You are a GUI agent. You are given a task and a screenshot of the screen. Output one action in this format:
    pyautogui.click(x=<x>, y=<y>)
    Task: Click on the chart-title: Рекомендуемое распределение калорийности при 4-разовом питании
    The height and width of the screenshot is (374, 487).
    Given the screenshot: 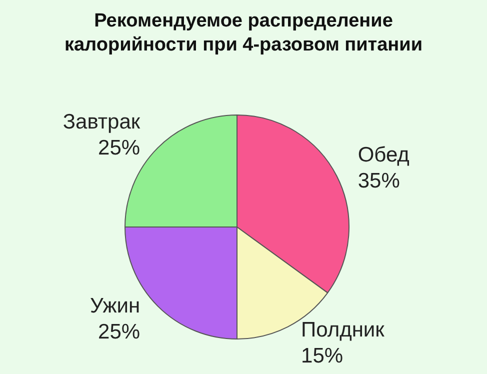 What is the action you would take?
    pyautogui.click(x=243, y=33)
    